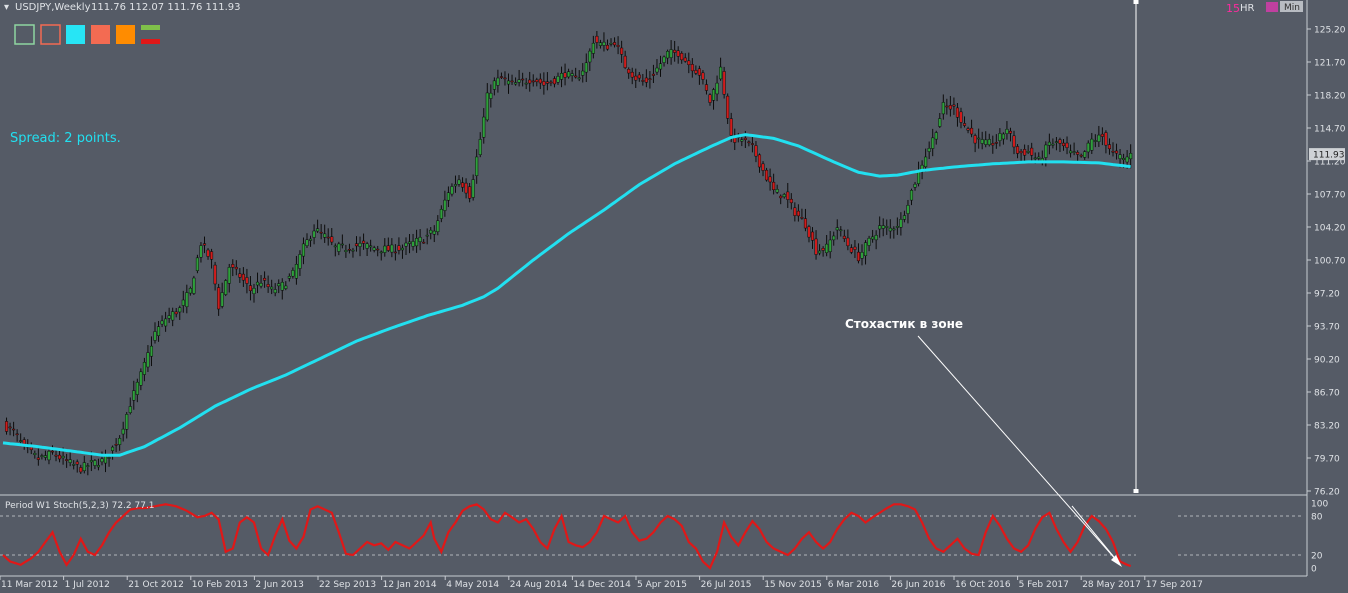  I want to click on swatch-red, so click(100, 34).